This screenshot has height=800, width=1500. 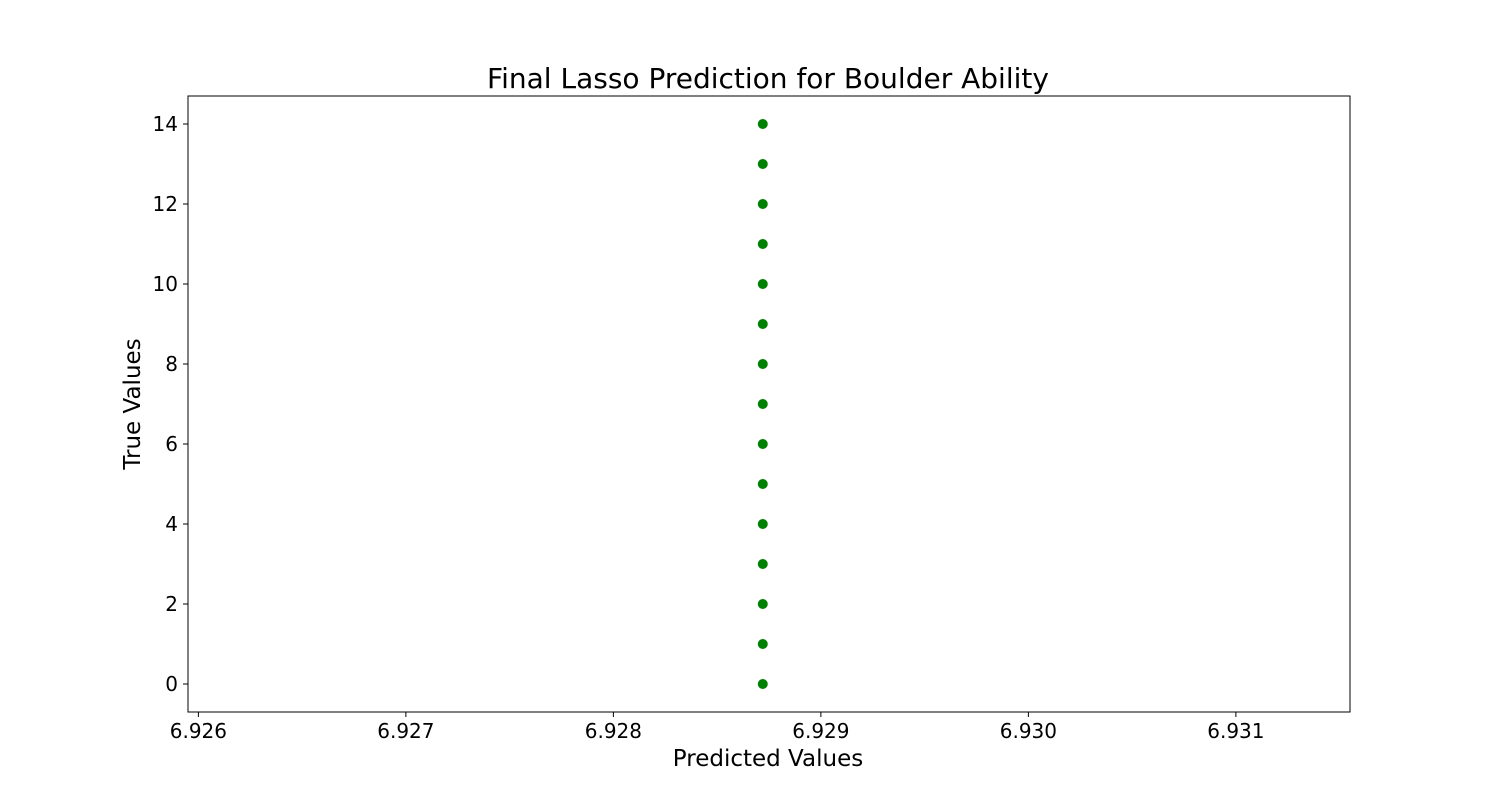 I want to click on x-tick-label: 6.931, so click(x=1235, y=731).